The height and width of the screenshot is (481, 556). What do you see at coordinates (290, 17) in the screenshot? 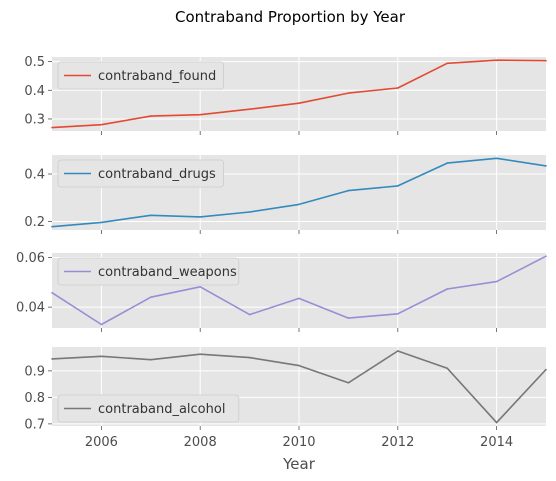
I see `chart-title: Contraband Proportion by Year` at bounding box center [290, 17].